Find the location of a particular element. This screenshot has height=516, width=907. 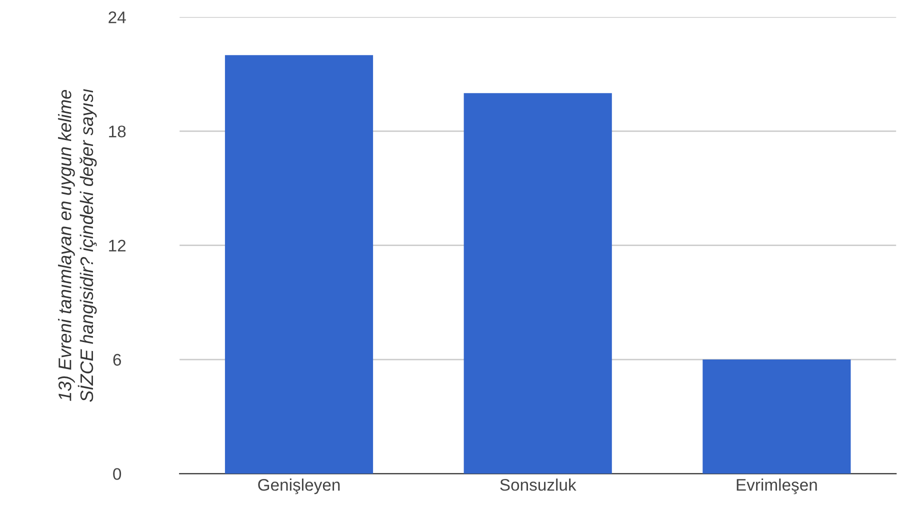

y-tick-label: 24 is located at coordinates (117, 17).